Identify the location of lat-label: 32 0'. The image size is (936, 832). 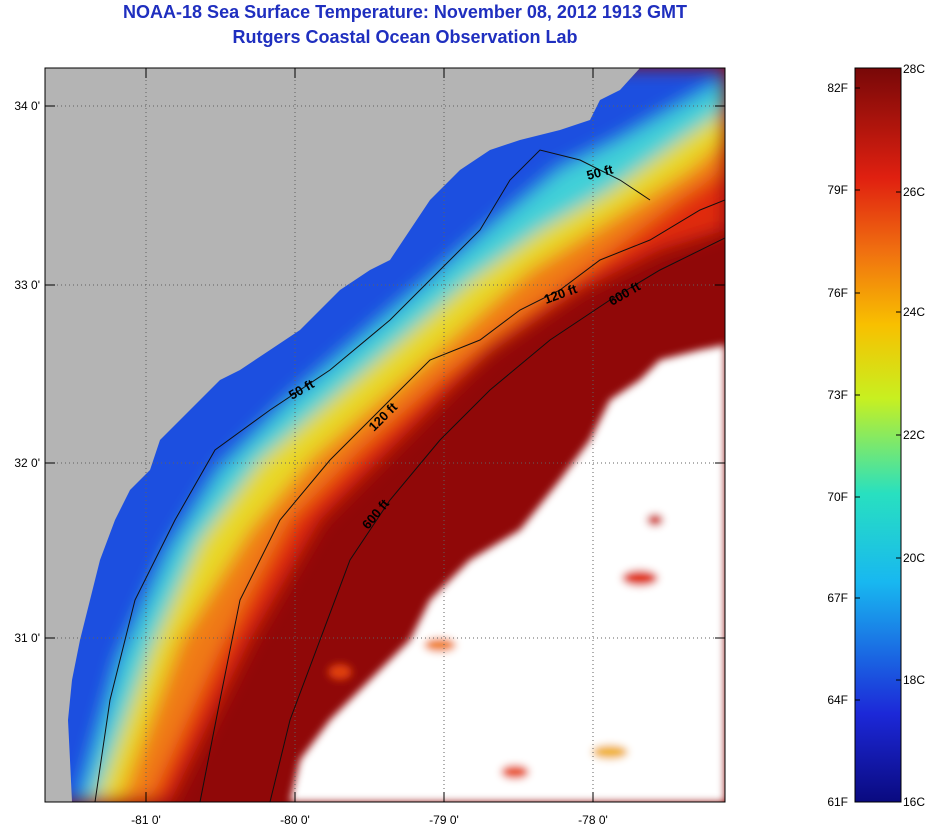
(27, 463).